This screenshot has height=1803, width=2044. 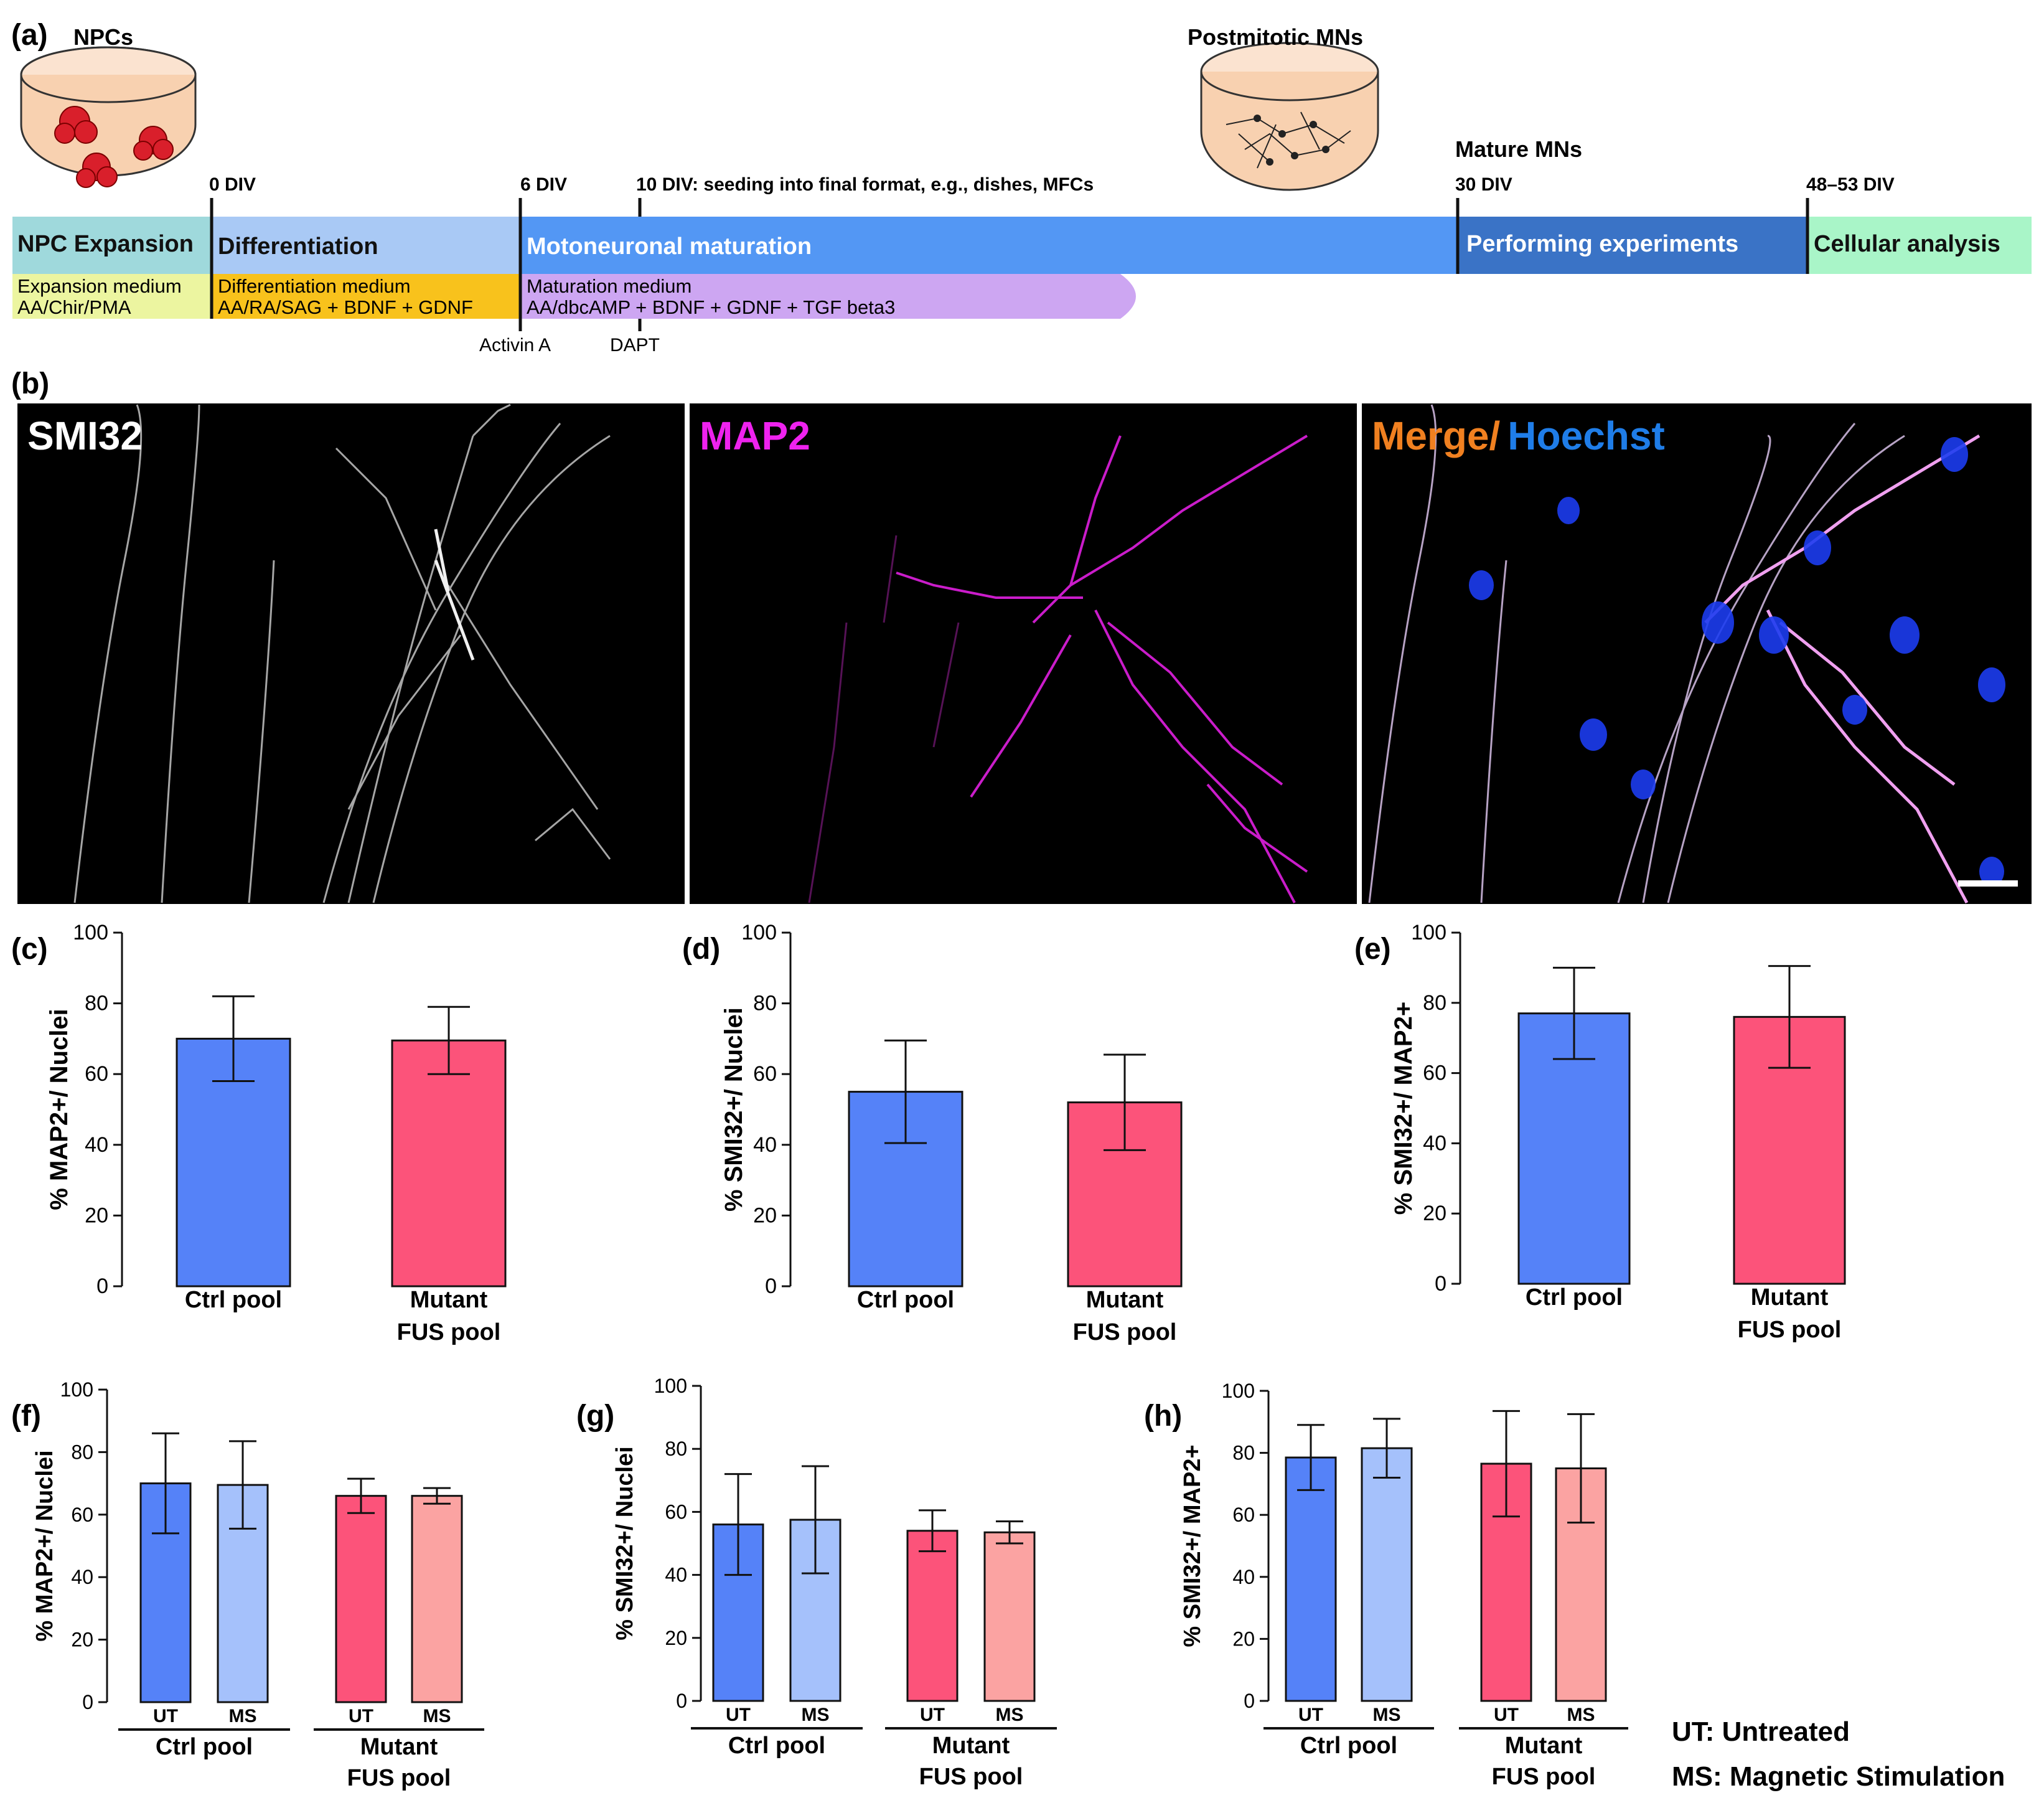 What do you see at coordinates (1988, 883) in the screenshot?
I see `scale-bar` at bounding box center [1988, 883].